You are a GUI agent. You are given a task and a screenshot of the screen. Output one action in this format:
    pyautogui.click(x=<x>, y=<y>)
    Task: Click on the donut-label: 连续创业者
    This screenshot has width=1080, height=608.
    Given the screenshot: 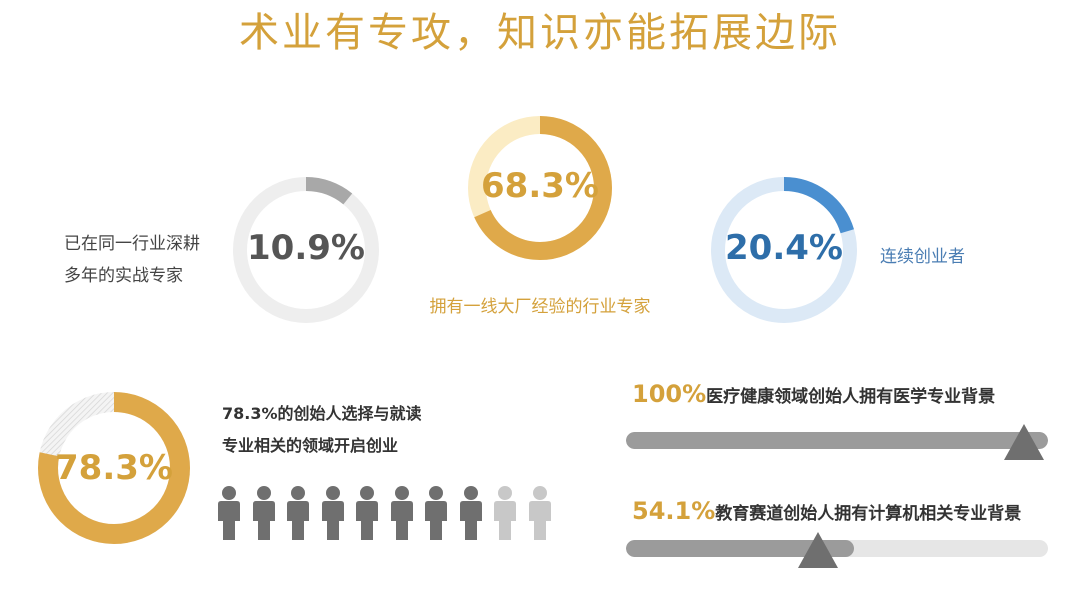 What is the action you would take?
    pyautogui.click(x=922, y=257)
    